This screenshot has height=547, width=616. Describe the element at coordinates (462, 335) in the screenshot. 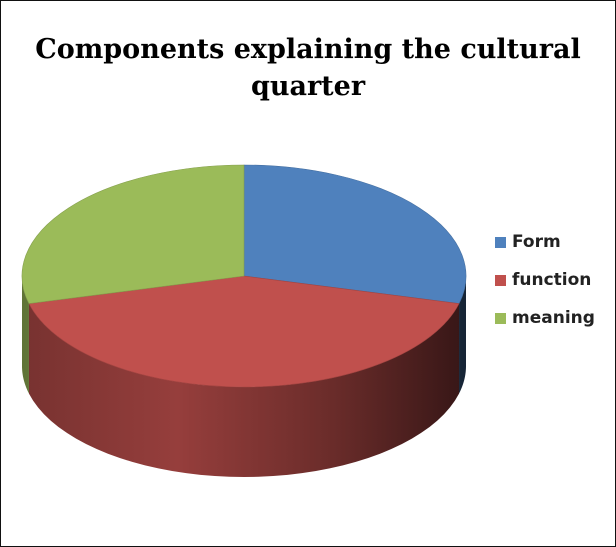

I see `pie-side-form` at that location.